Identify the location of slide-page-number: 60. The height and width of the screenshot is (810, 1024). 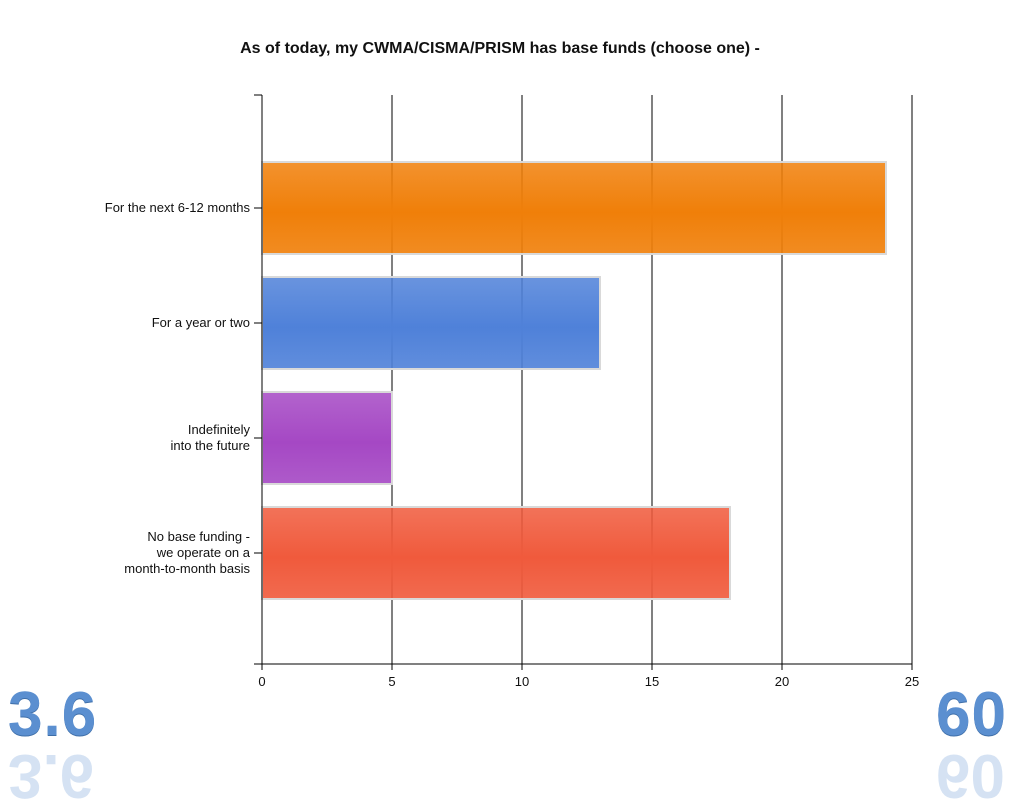
(971, 714).